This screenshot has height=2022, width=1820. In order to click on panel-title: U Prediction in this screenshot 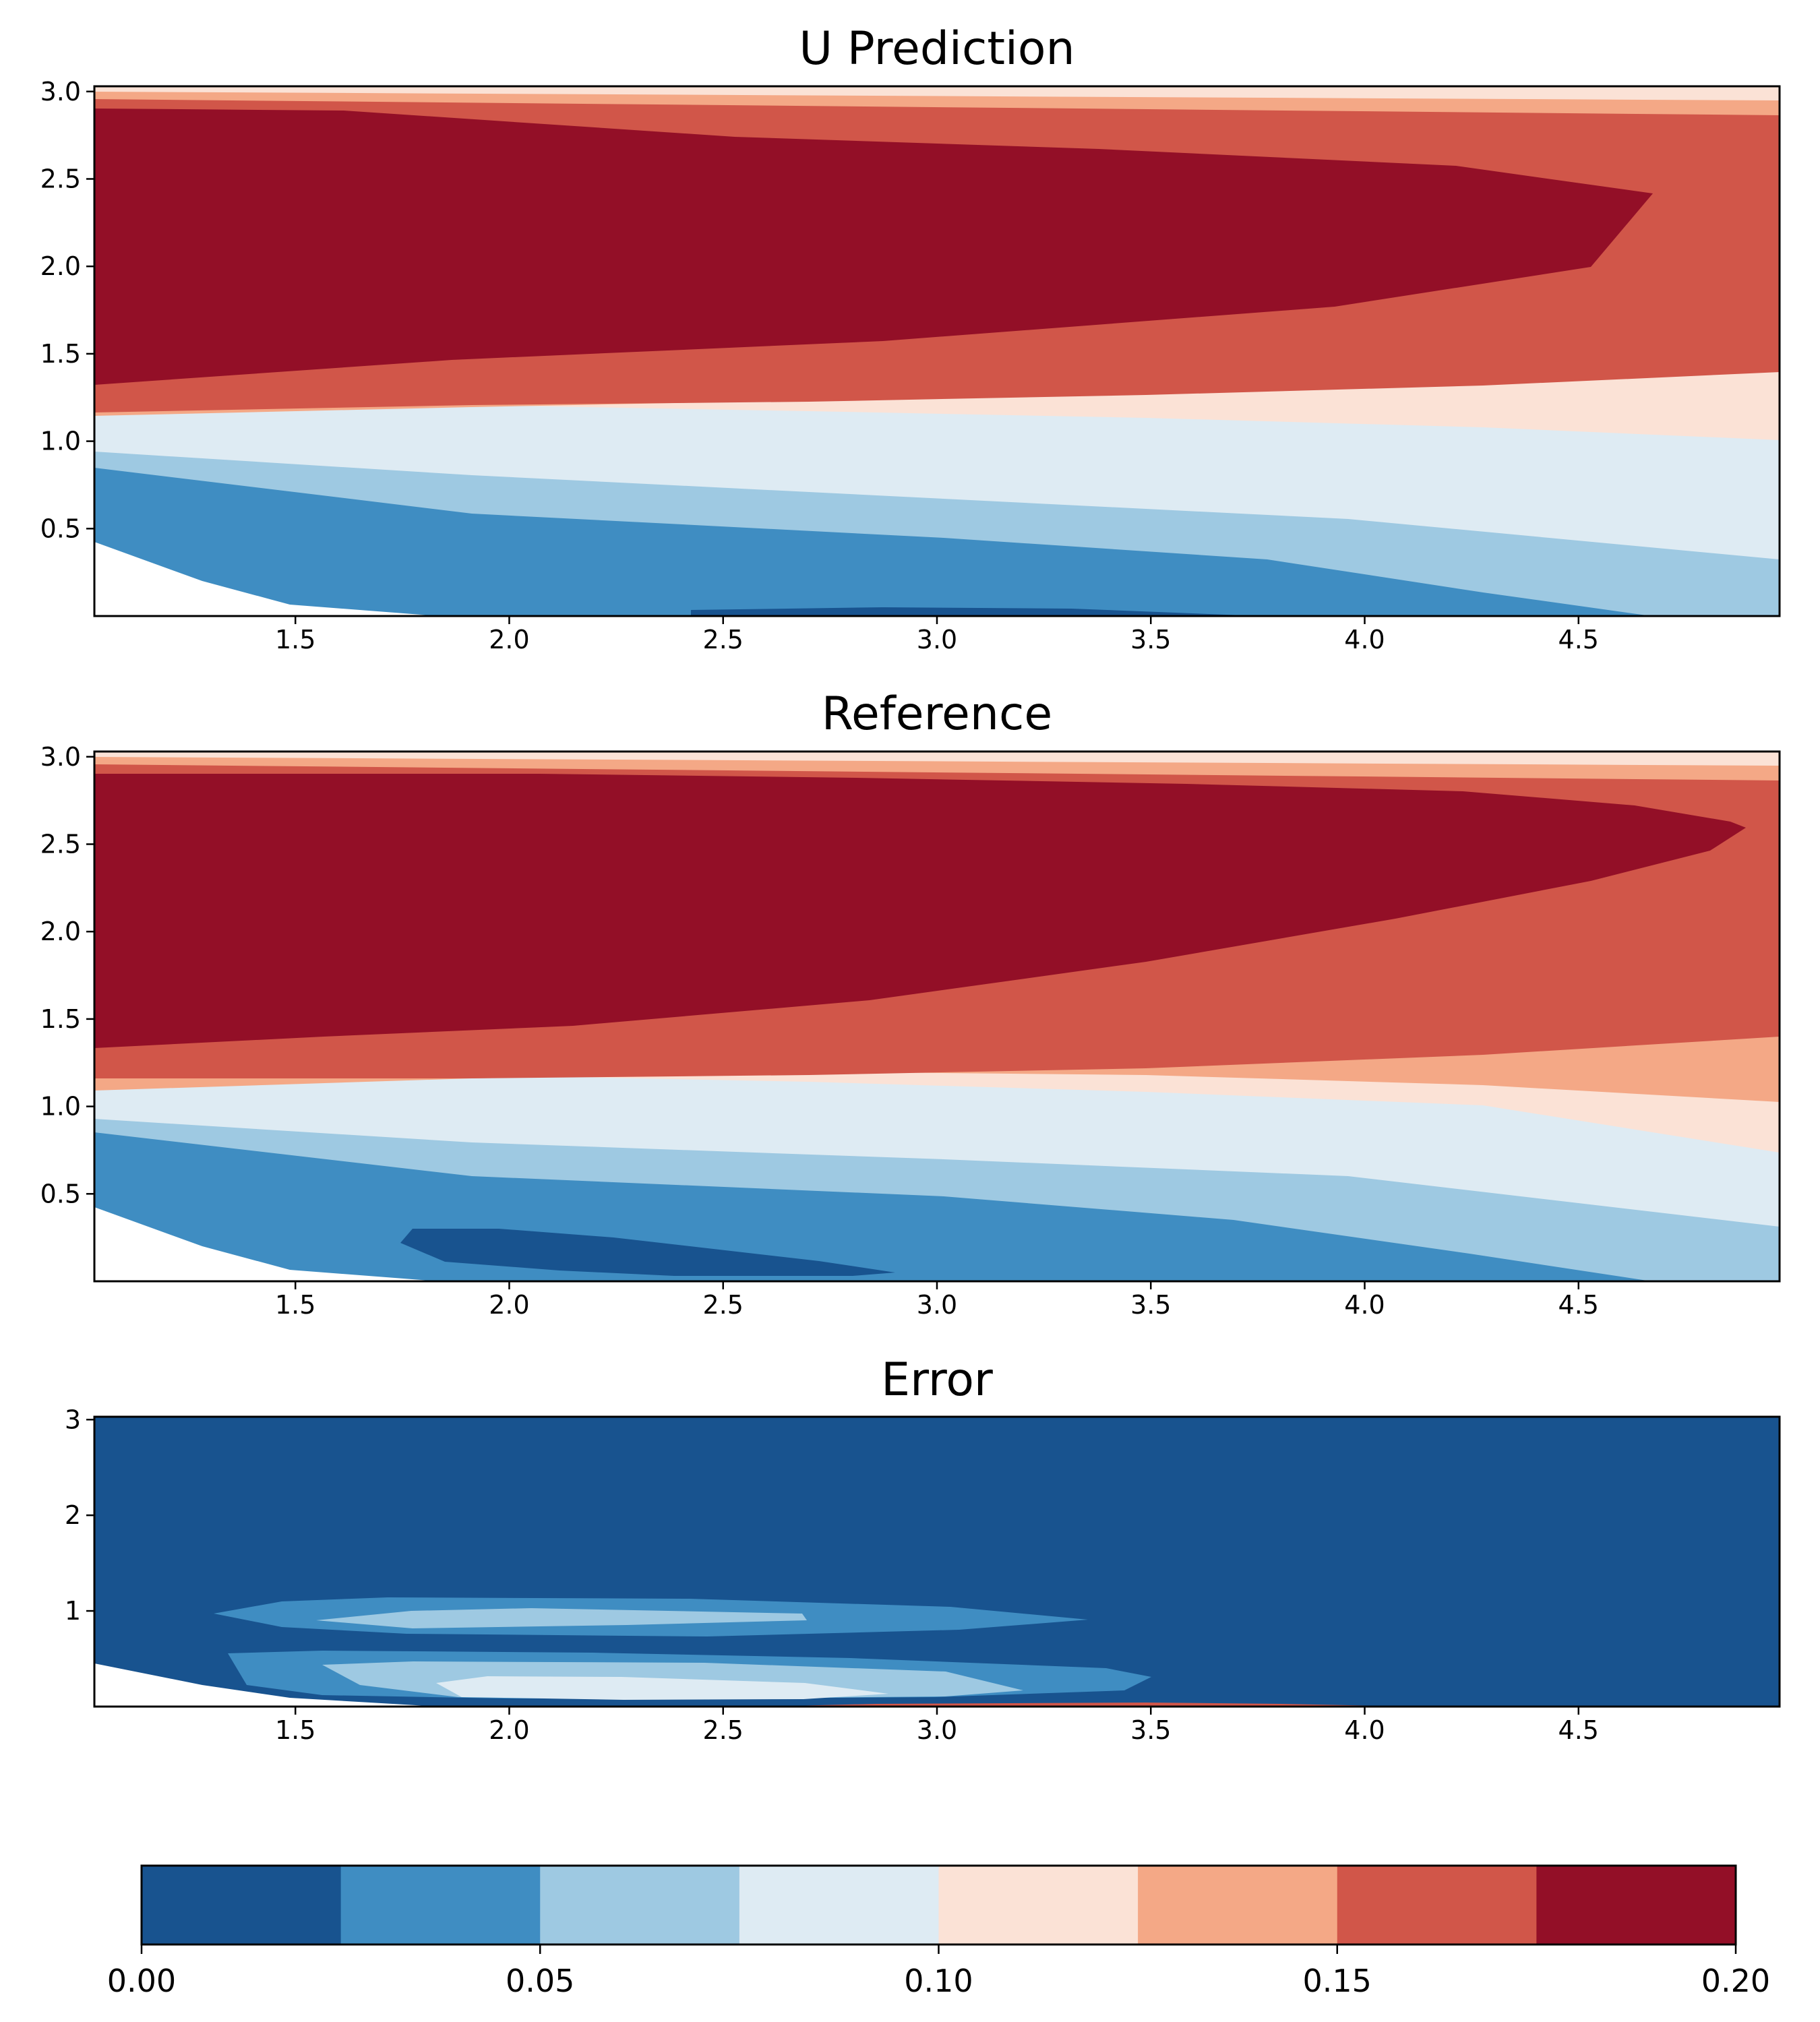, I will do `click(936, 48)`.